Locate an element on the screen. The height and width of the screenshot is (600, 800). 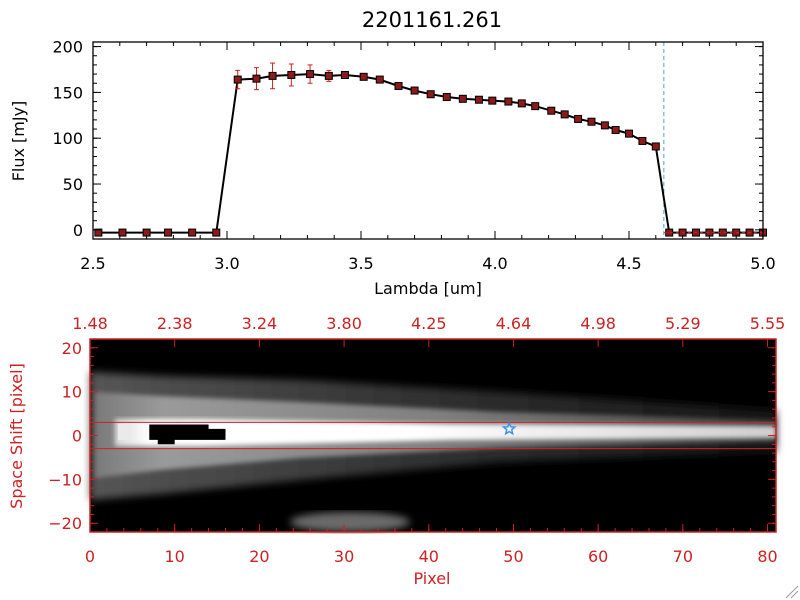
x-tick-label: 80 is located at coordinates (767, 556).